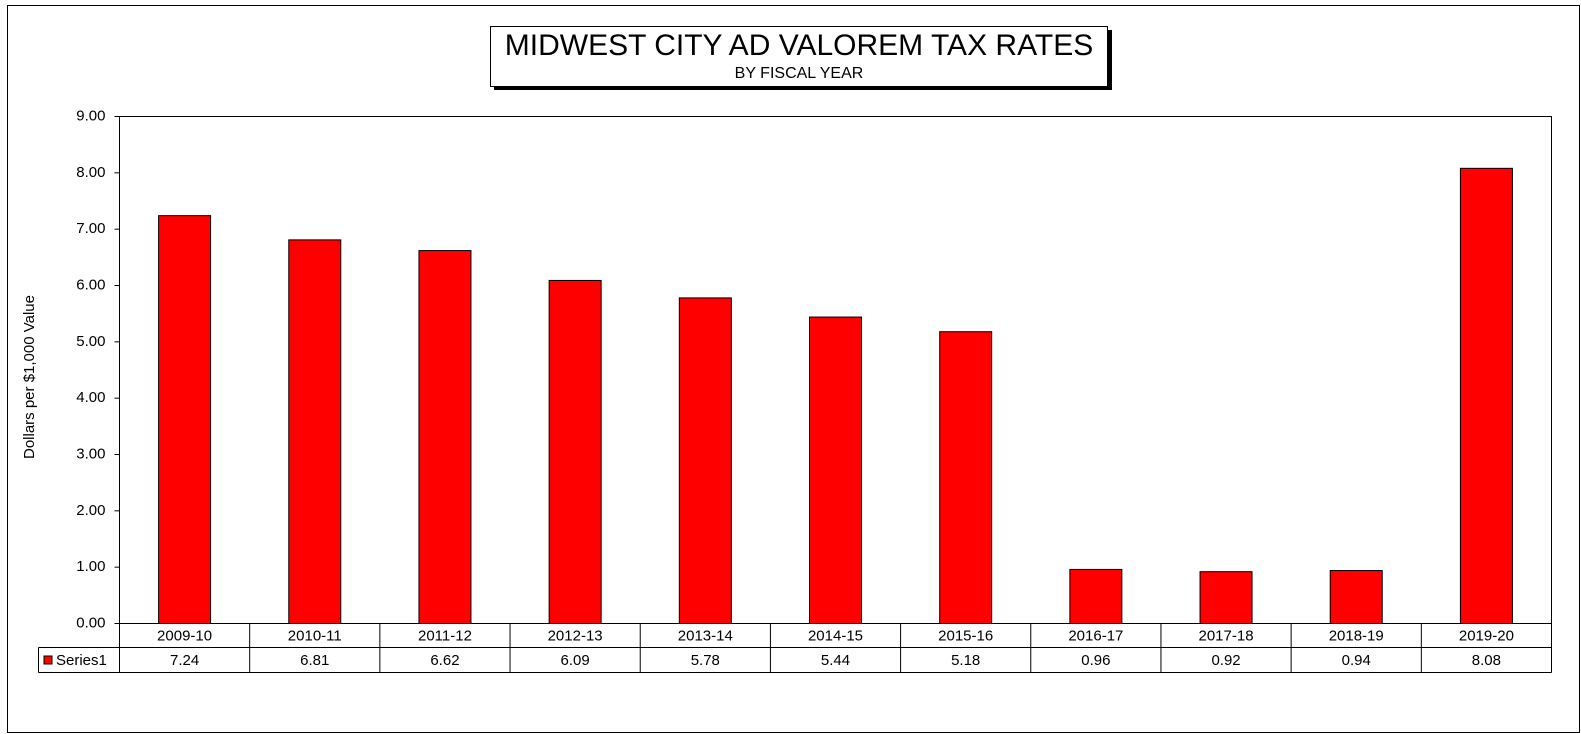 The width and height of the screenshot is (1581, 734). I want to click on x-tick-label: 2011-12, so click(445, 635).